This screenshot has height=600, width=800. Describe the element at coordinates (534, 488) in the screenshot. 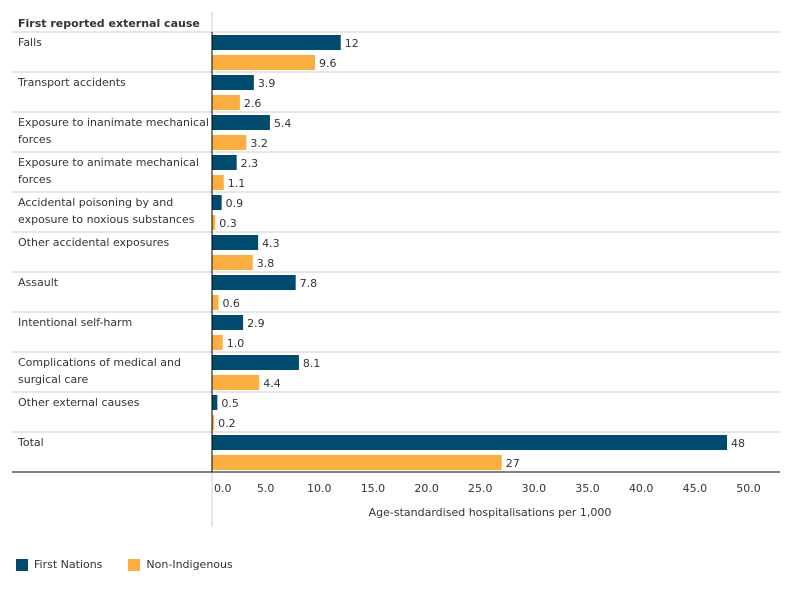

I see `x-tick-label: 30.0` at that location.